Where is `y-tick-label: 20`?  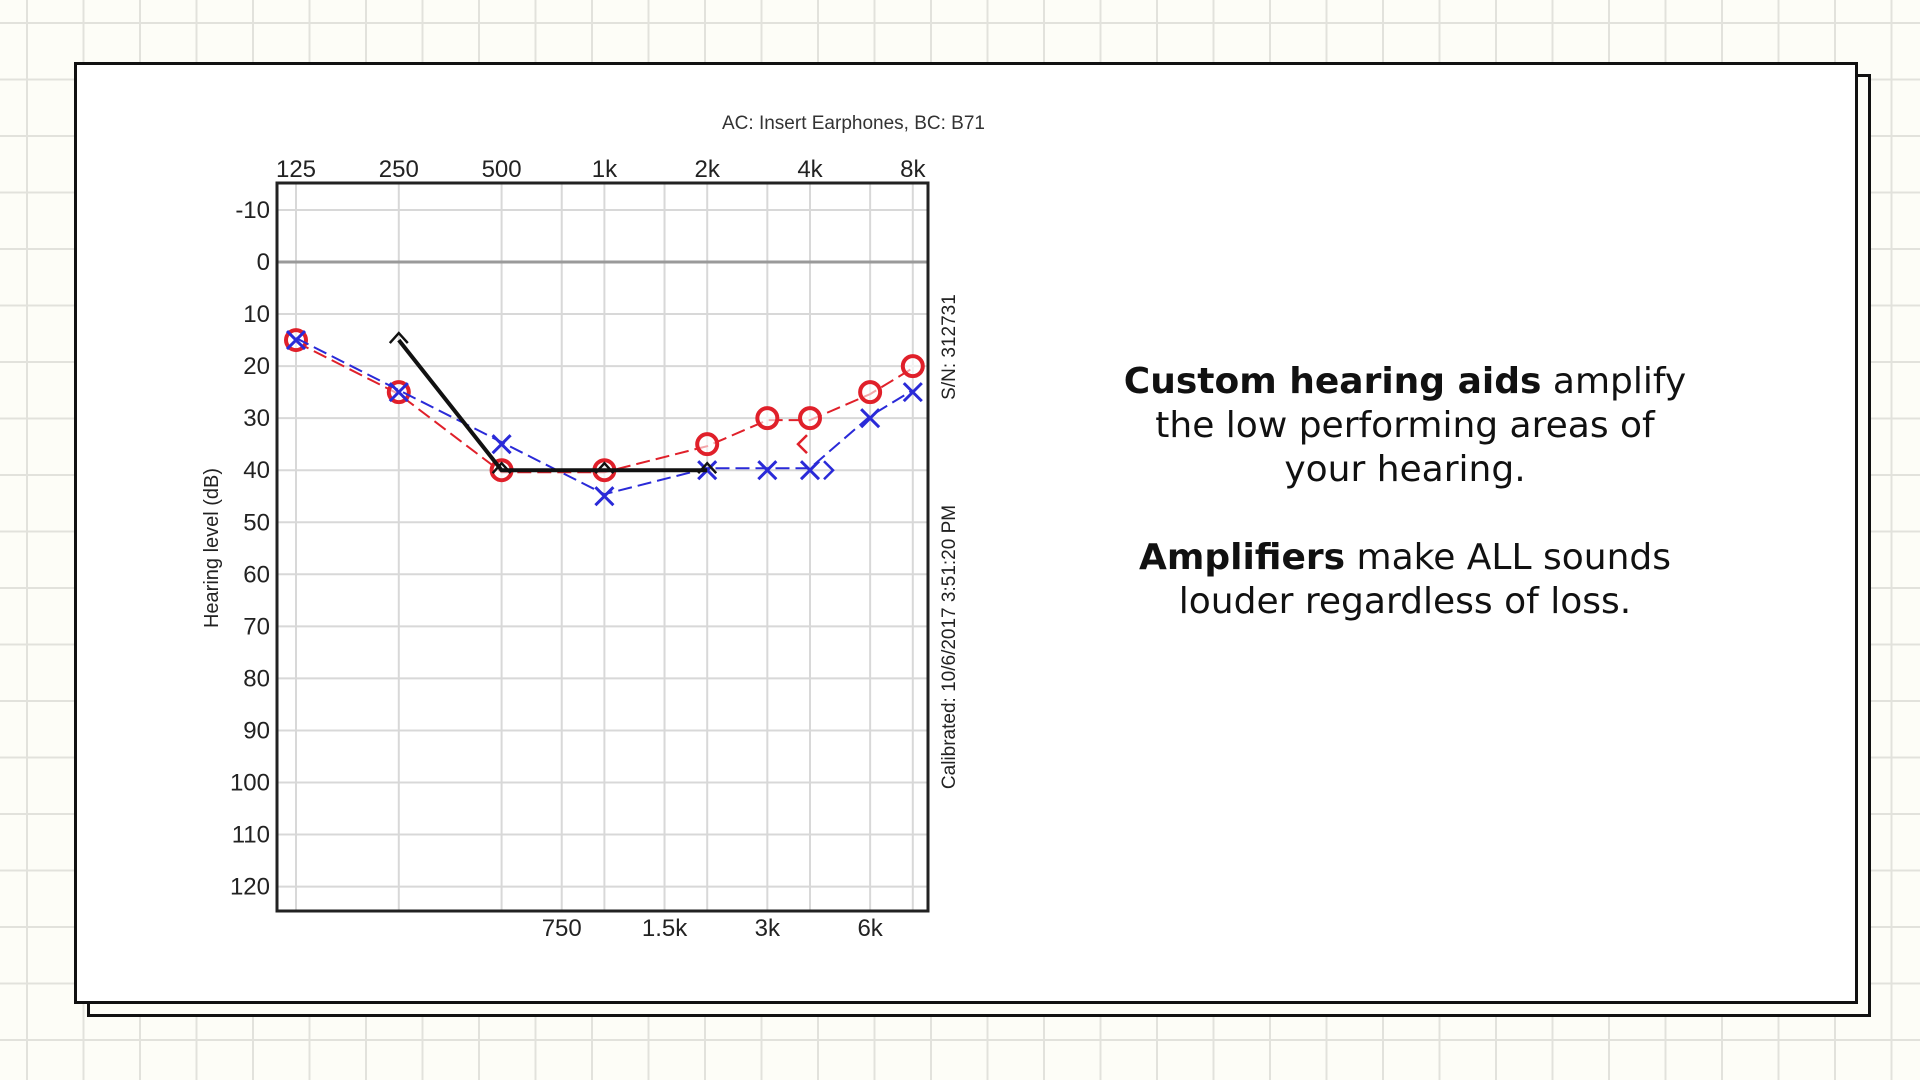 y-tick-label: 20 is located at coordinates (256, 366).